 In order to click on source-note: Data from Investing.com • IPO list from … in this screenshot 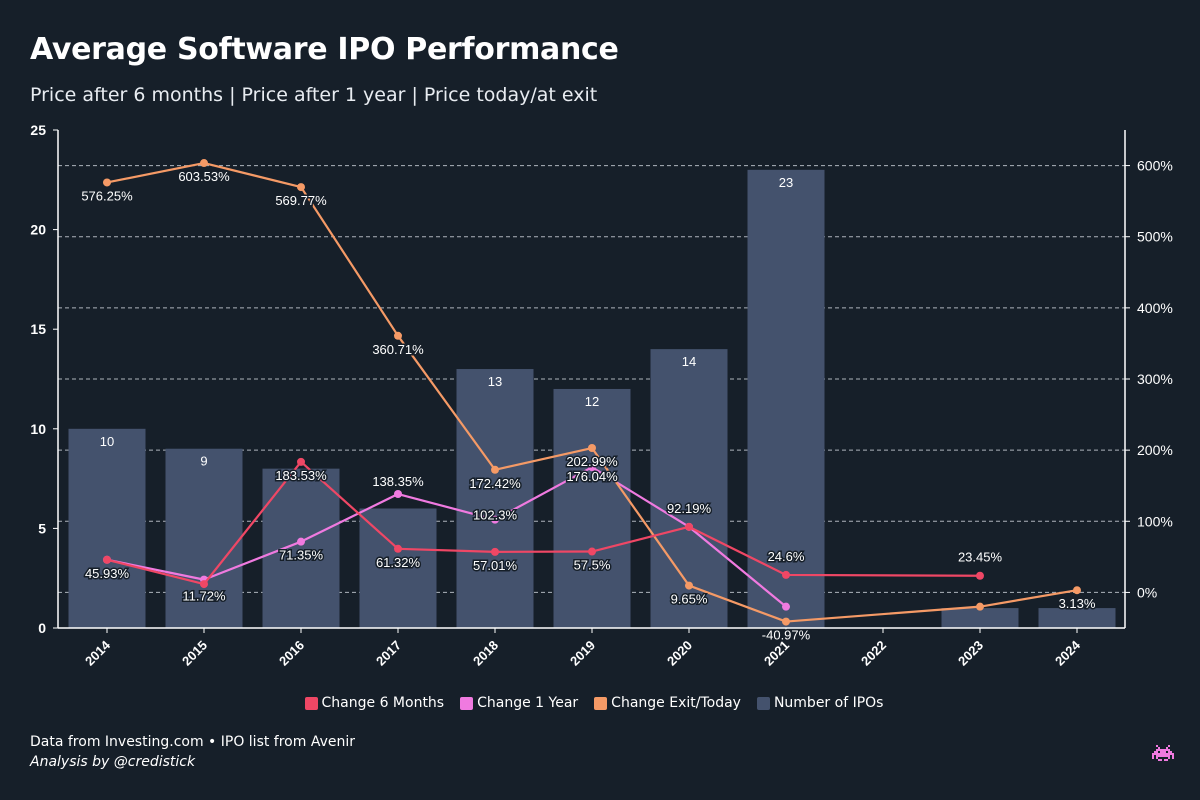, I will do `click(193, 742)`.